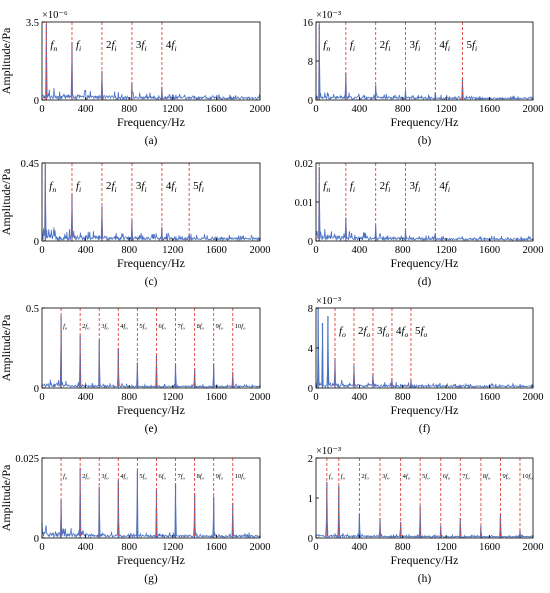  I want to click on harmonic-marker-label: fi, so click(352, 187).